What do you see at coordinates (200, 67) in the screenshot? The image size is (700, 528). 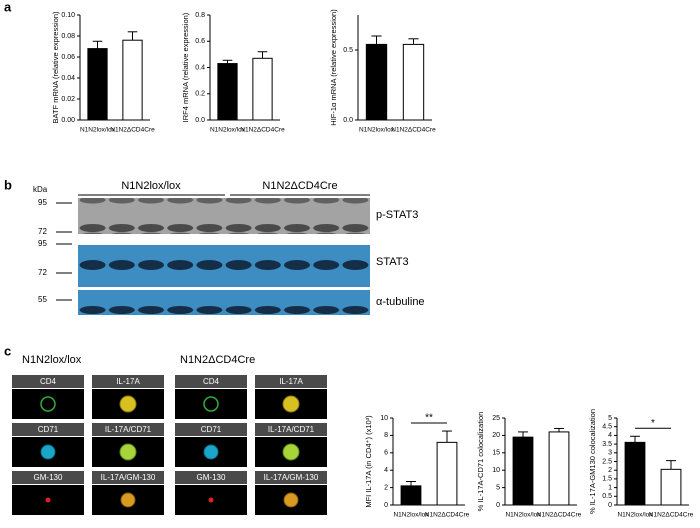 I see `y-tick-label: 0.4` at bounding box center [200, 67].